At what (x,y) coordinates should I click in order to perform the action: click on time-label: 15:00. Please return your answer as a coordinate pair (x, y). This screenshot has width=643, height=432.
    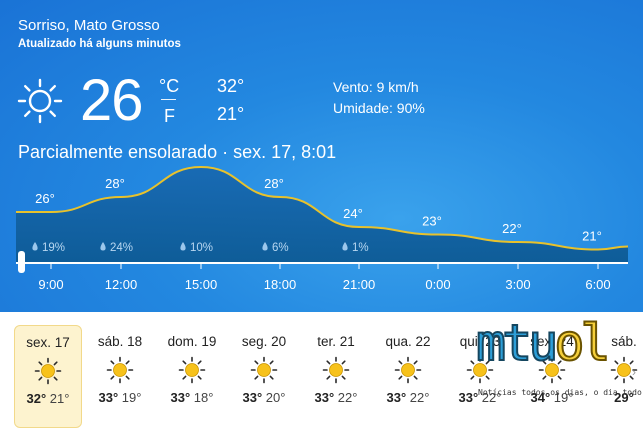
    Looking at the image, I should click on (201, 284).